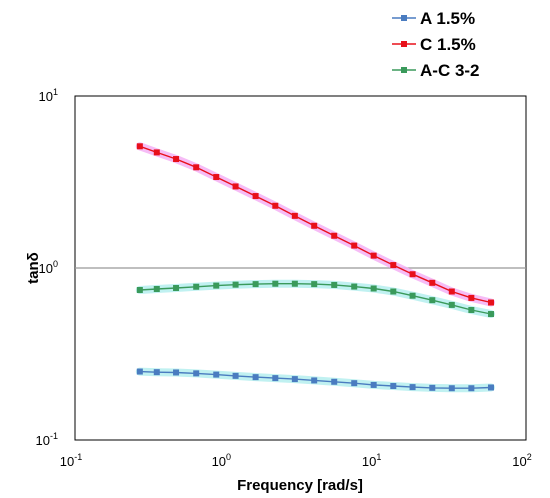  What do you see at coordinates (448, 44) in the screenshot?
I see `legend-label: C 1.5%` at bounding box center [448, 44].